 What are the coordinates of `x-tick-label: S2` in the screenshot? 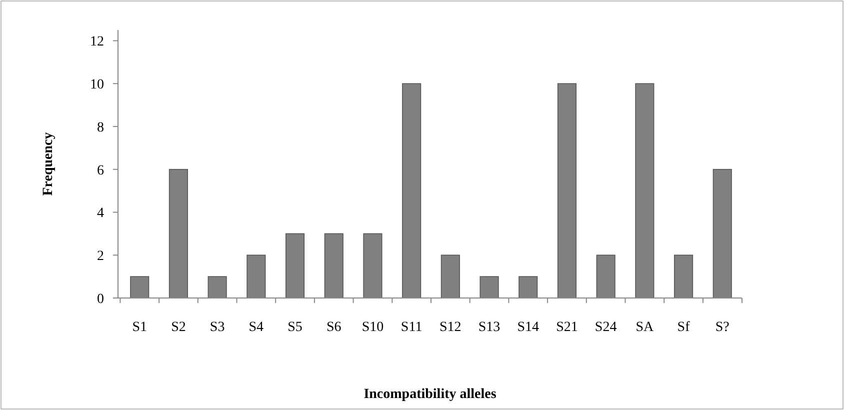 It's located at (178, 327).